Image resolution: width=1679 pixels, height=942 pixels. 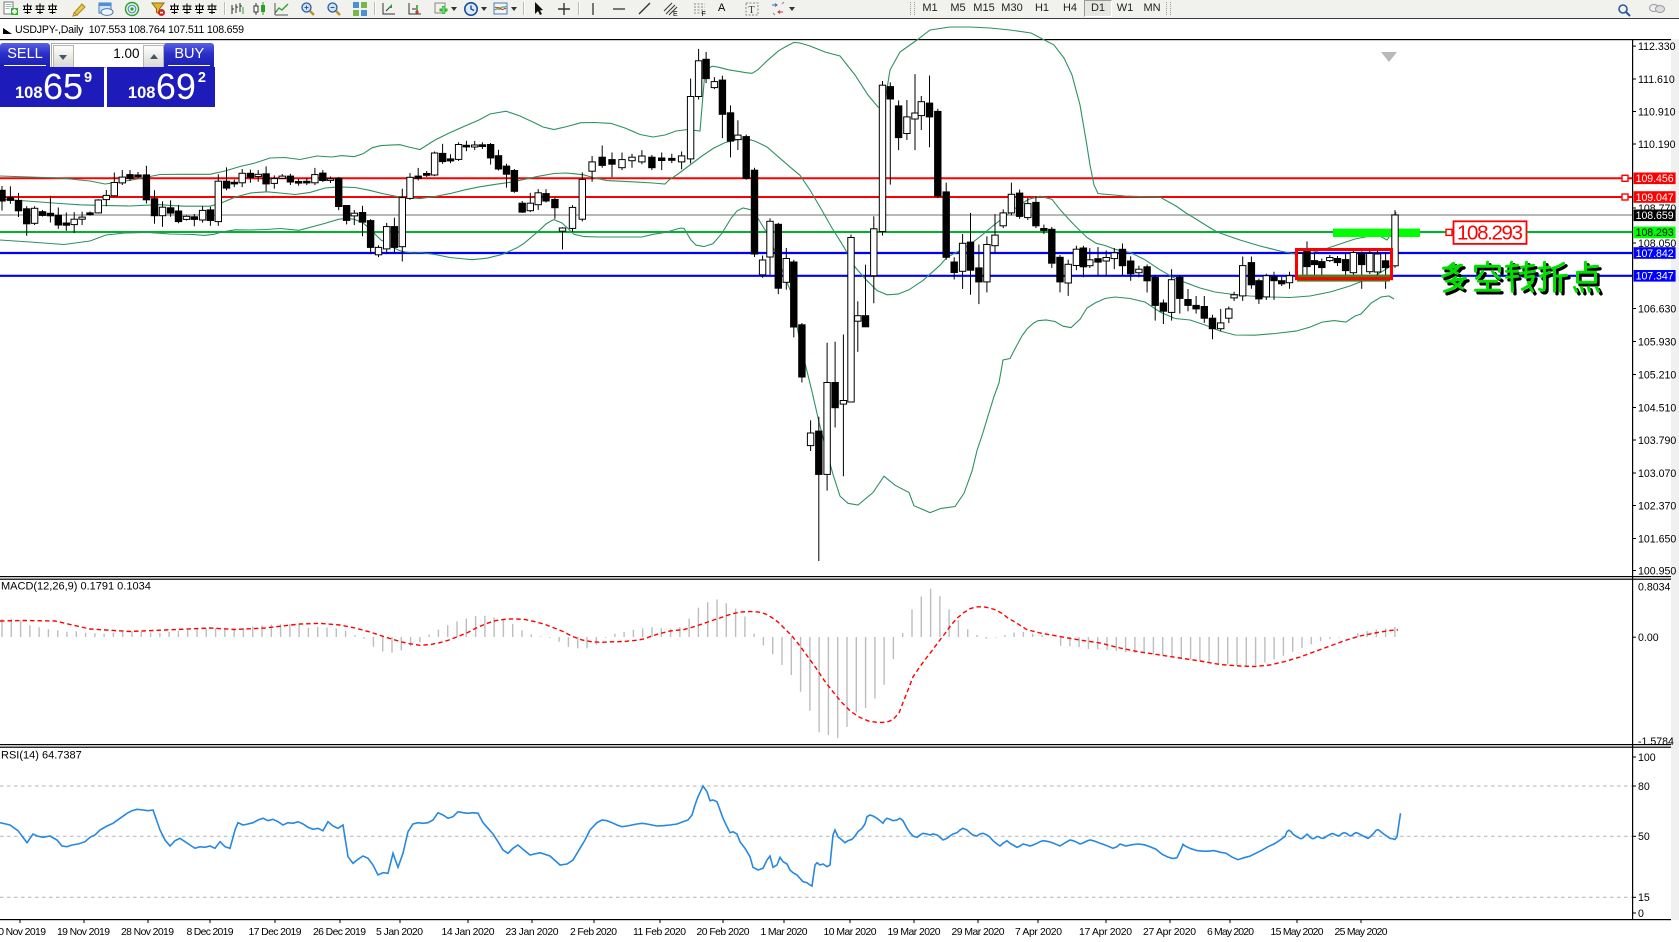 I want to click on svg-text: 107.842, so click(x=1655, y=254).